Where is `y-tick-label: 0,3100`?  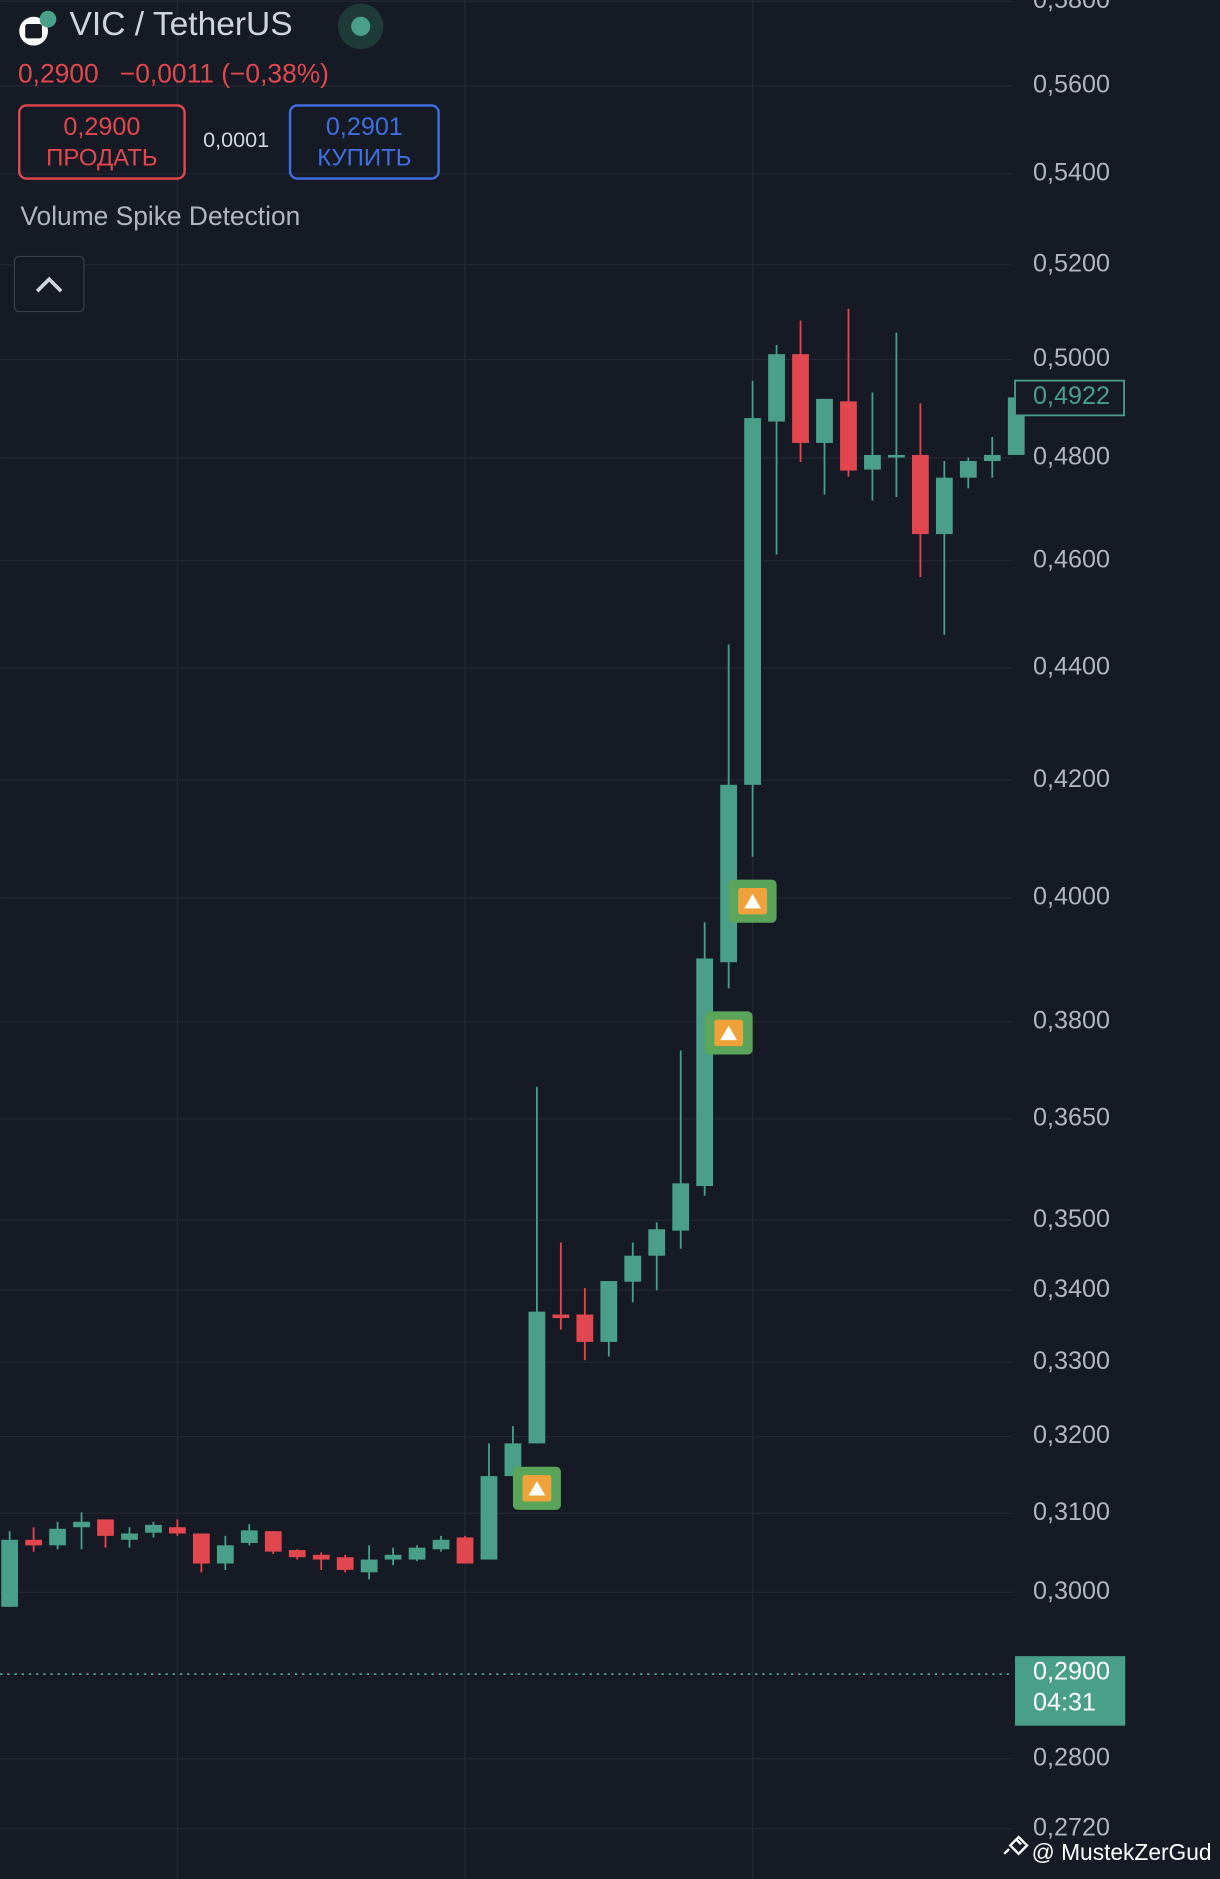 y-tick-label: 0,3100 is located at coordinates (1071, 1512).